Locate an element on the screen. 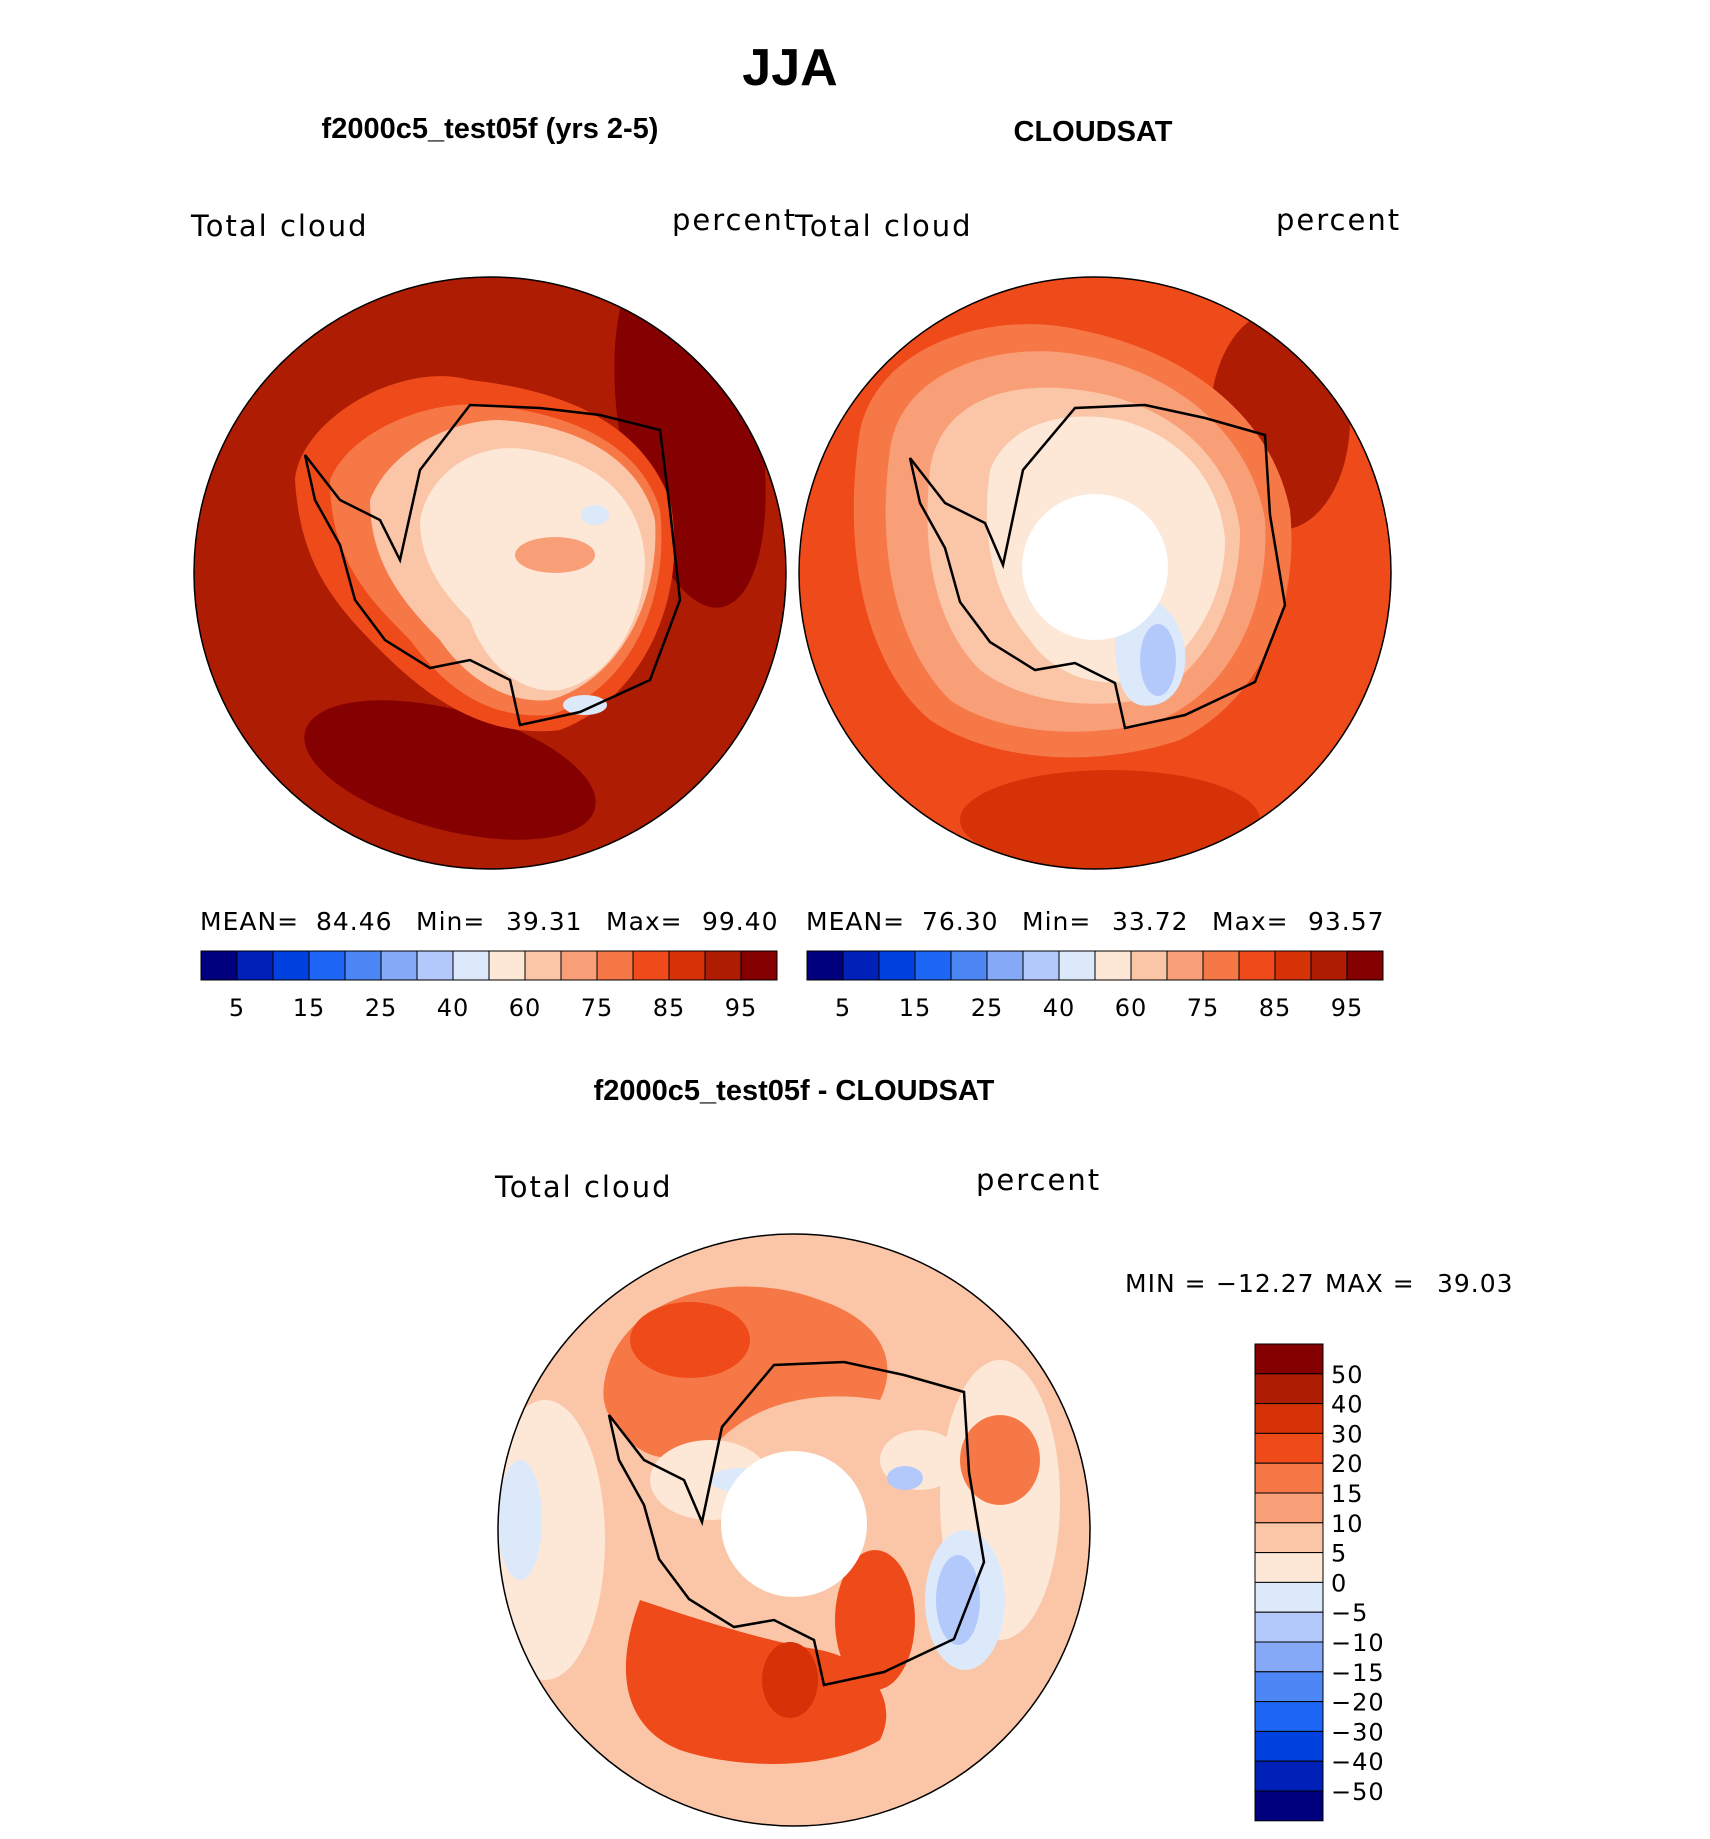 The image size is (1710, 1839). colorbar-tick-label: −20 is located at coordinates (1358, 1703).